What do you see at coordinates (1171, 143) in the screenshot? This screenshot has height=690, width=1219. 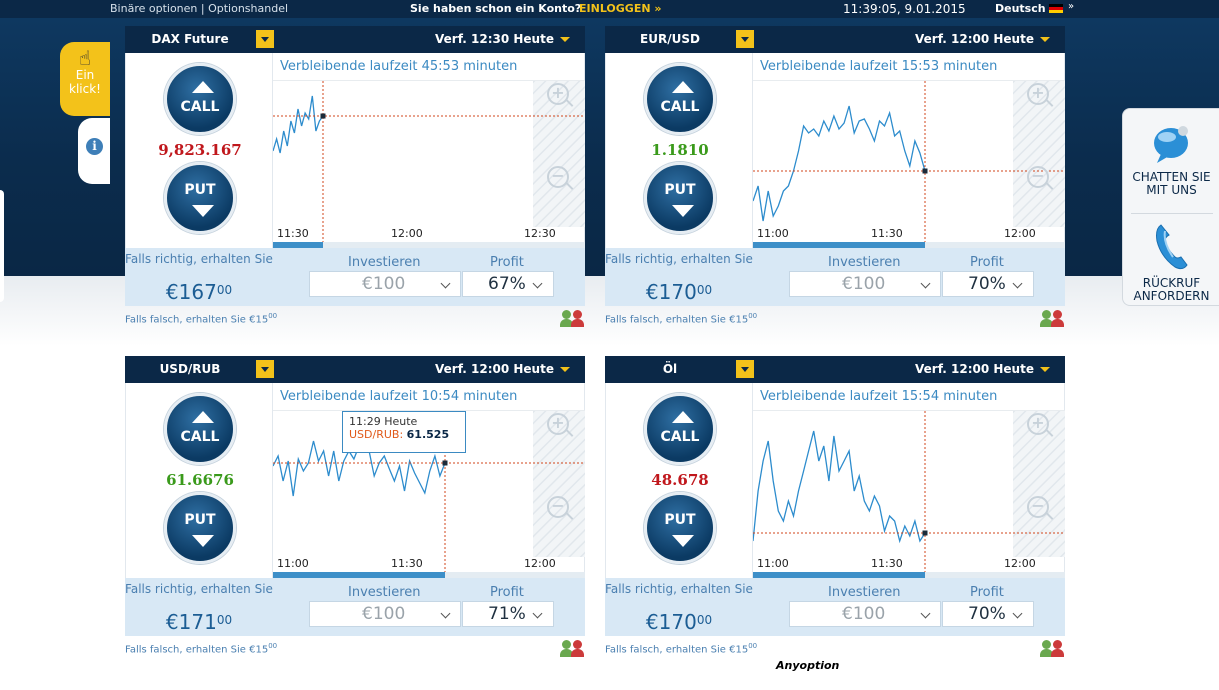 I see `chat-bubble-icon` at bounding box center [1171, 143].